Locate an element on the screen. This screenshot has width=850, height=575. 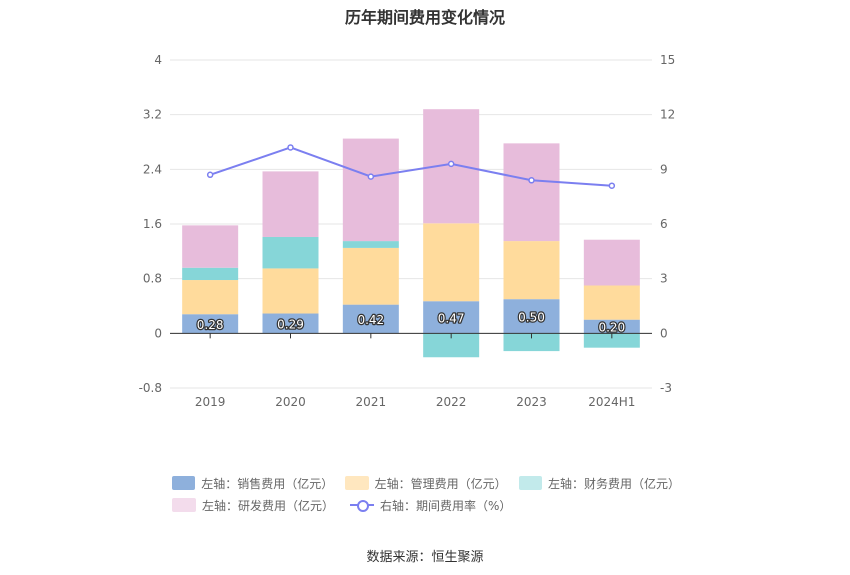
data-label-sales: 0.28 is located at coordinates (210, 325).